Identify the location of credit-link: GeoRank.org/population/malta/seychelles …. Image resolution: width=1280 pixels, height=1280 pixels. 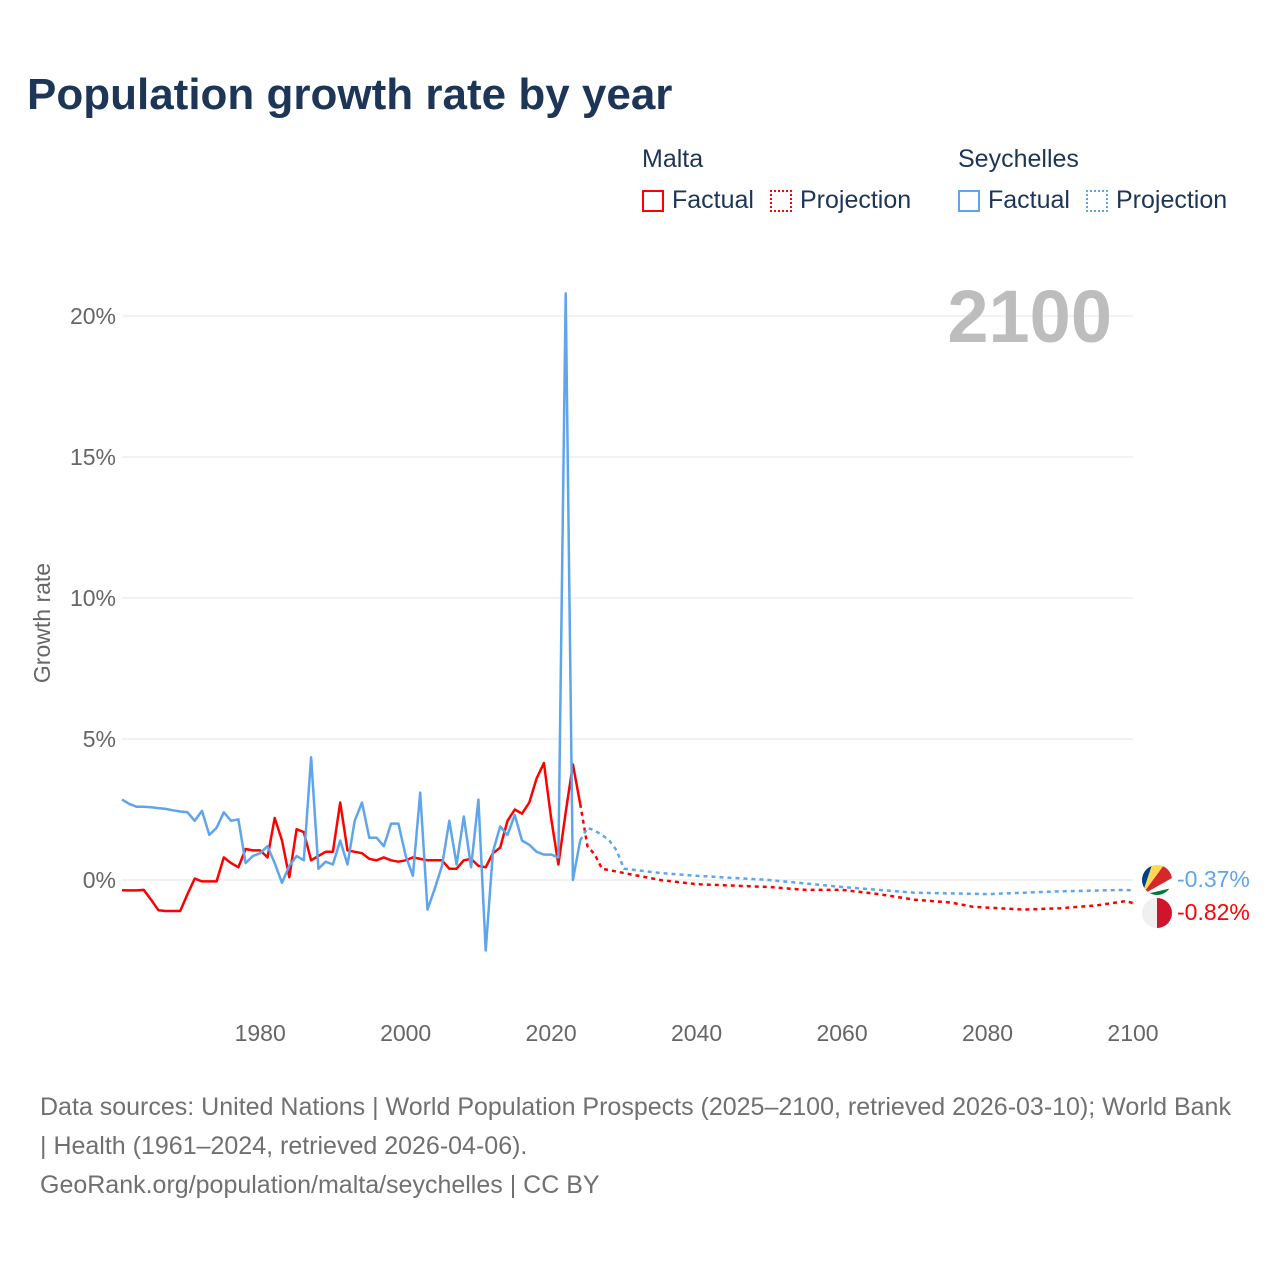
(320, 1185).